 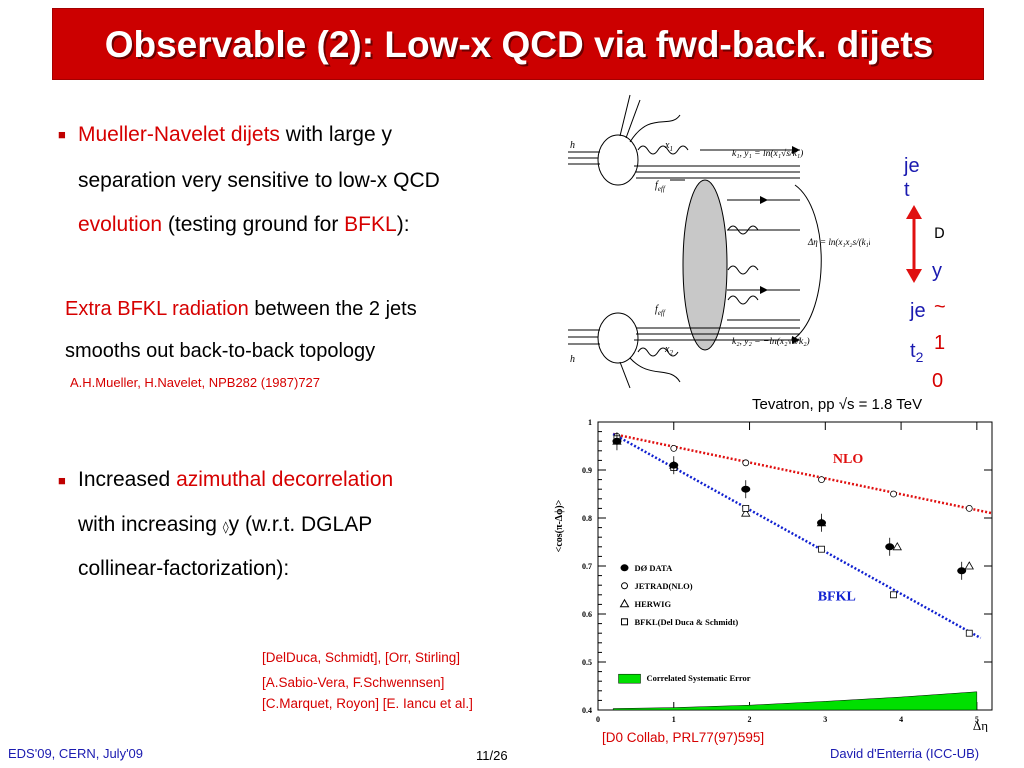 I want to click on x-tick-label: 0, so click(x=598, y=719).